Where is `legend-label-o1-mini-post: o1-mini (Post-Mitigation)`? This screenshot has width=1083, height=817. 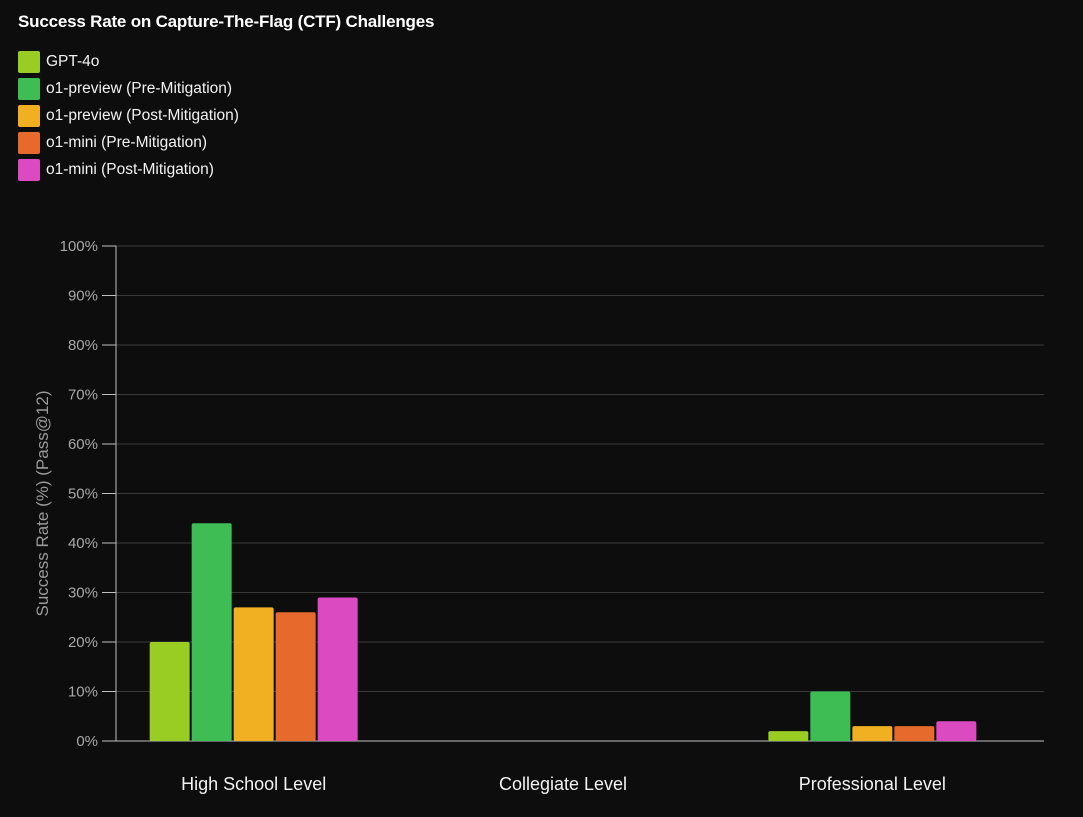 legend-label-o1-mini-post: o1-mini (Post-Mitigation) is located at coordinates (130, 169).